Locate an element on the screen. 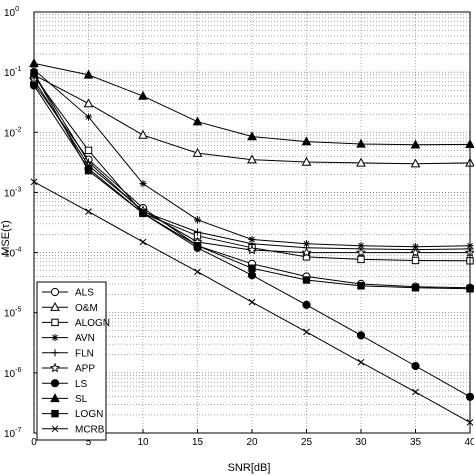  legend-label: FLN is located at coordinates (84, 353).